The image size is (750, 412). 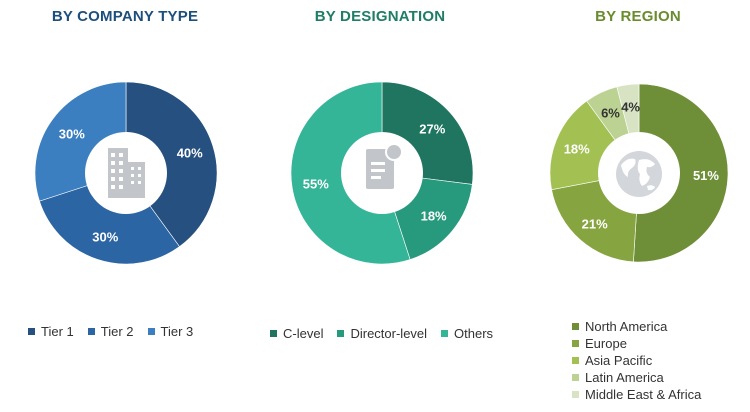 What do you see at coordinates (638, 16) in the screenshot?
I see `chart-title-region: BY REGION` at bounding box center [638, 16].